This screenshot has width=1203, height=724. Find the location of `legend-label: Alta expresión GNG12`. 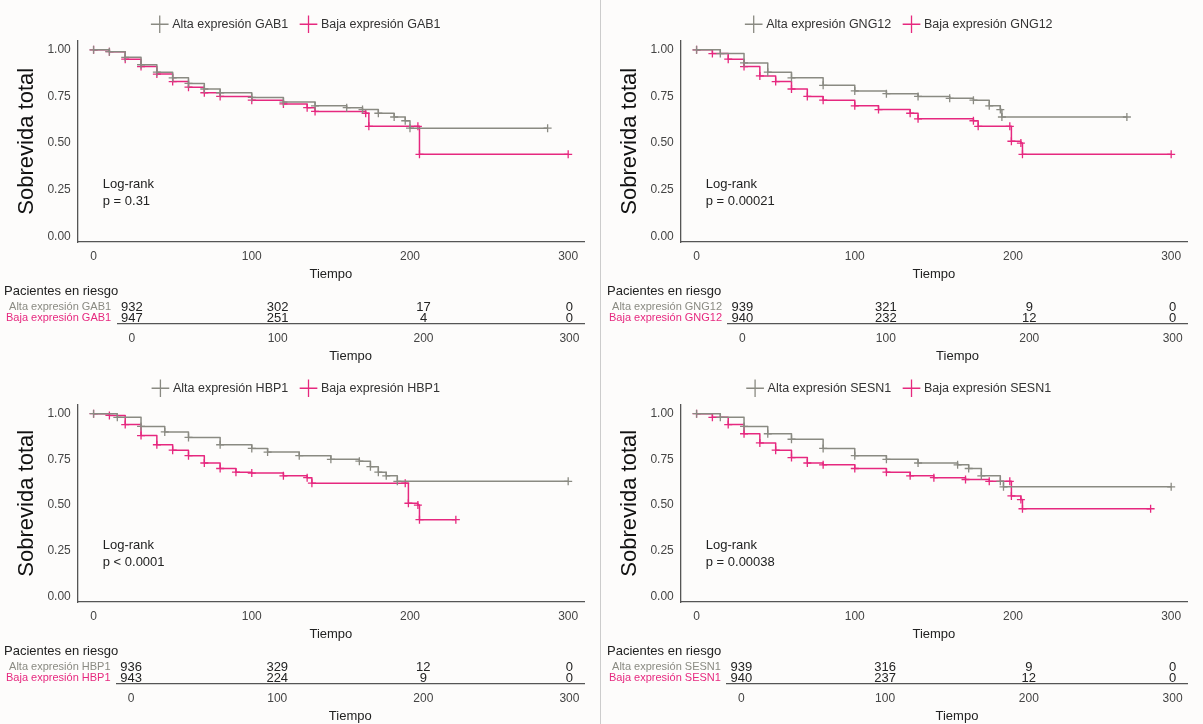

legend-label: Alta expresión GNG12 is located at coordinates (829, 23).